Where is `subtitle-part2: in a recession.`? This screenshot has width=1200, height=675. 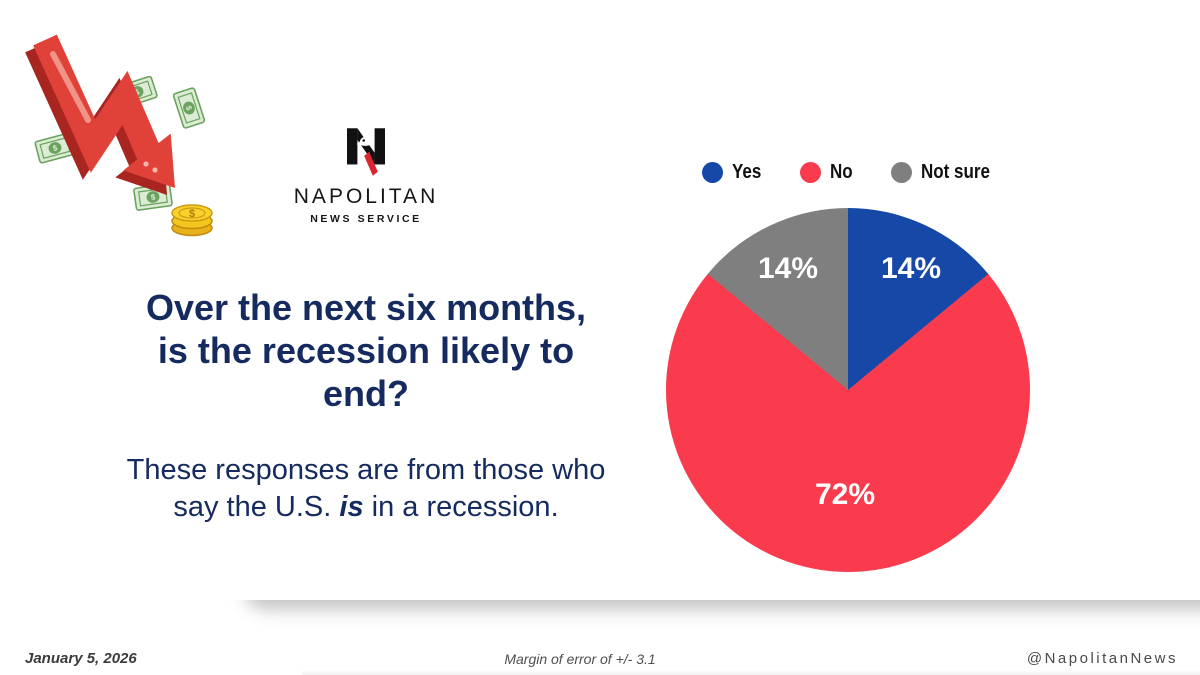 subtitle-part2: in a recession. is located at coordinates (461, 507).